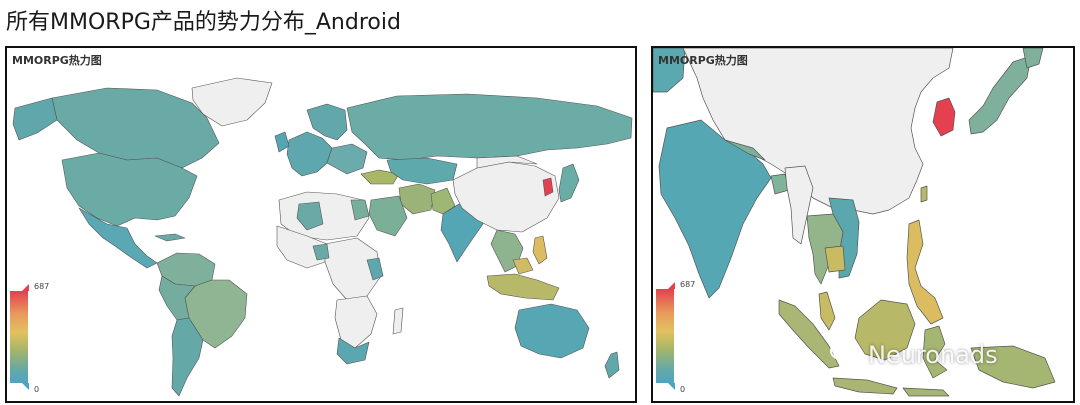  What do you see at coordinates (321, 252) in the screenshot?
I see `region-nigeria` at bounding box center [321, 252].